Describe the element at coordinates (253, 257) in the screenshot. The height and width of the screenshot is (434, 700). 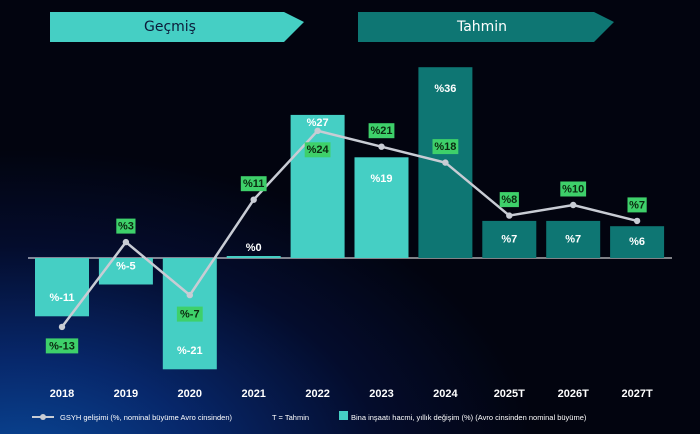
I see `bar-2021` at that location.